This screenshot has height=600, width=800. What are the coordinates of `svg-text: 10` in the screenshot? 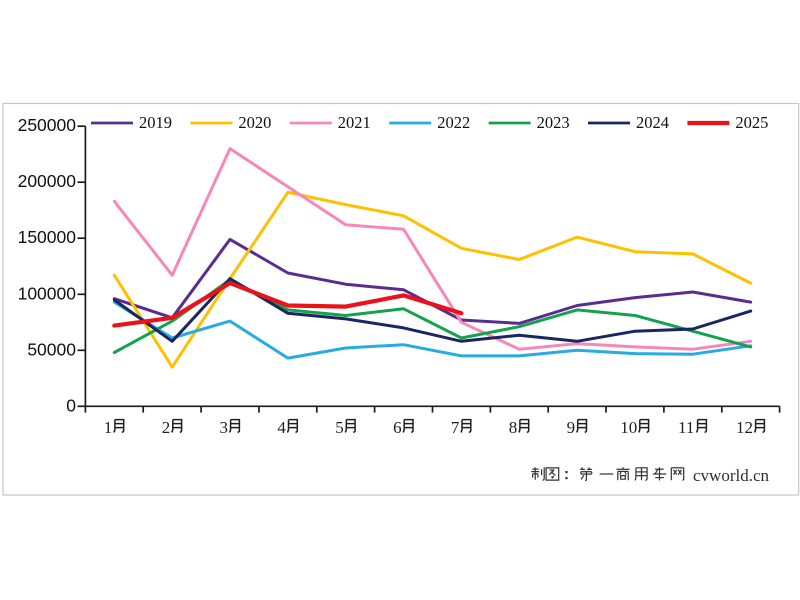 It's located at (628, 427).